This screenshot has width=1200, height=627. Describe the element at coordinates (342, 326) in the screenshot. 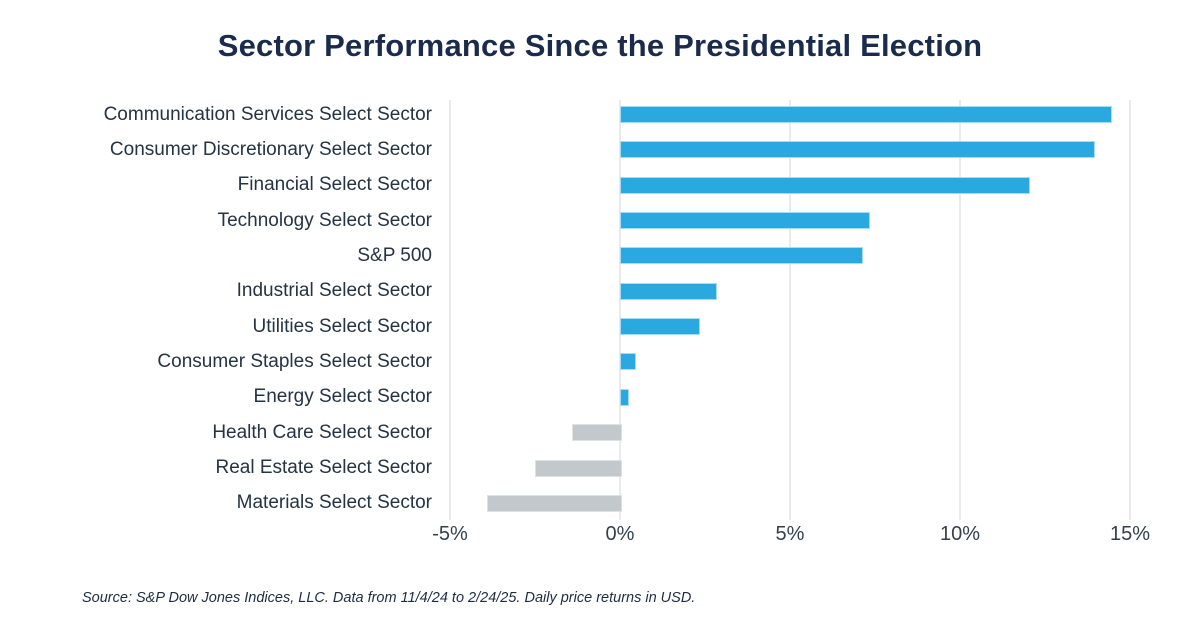

I see `category-label: Utilities Select Sector` at that location.